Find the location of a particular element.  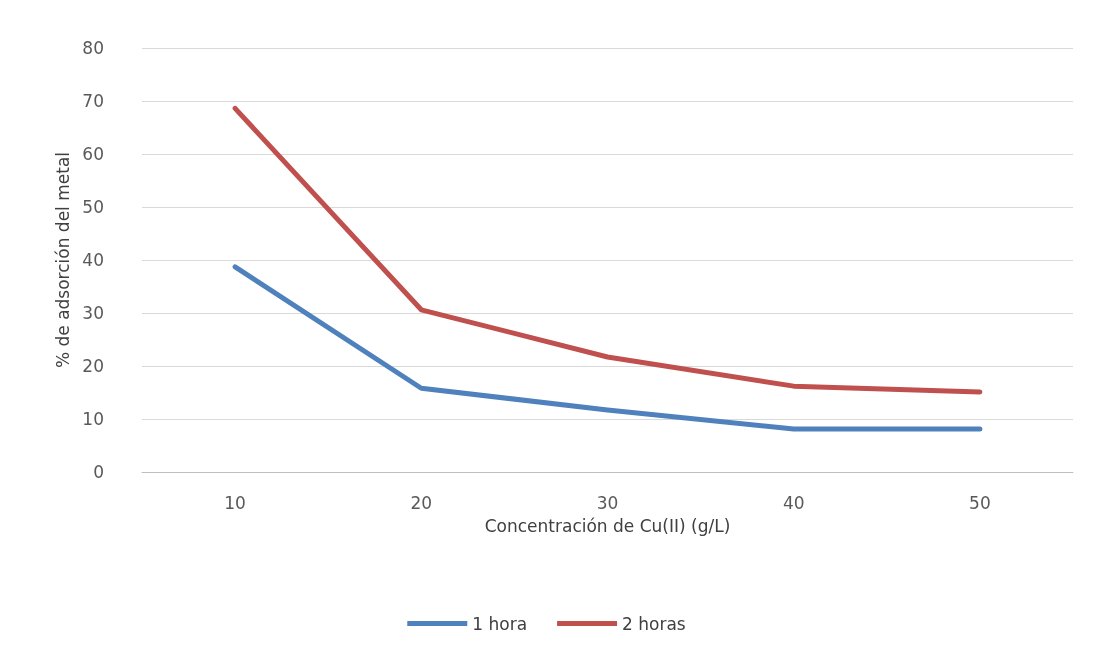

x-axis-title: Concentración de Cu(II) (g/L) is located at coordinates (607, 525).